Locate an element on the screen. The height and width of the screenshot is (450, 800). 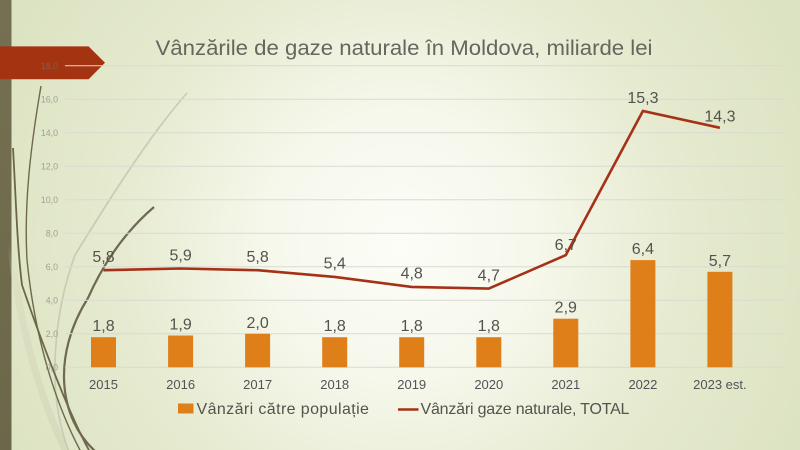
svg-text: 2017 is located at coordinates (257, 384).